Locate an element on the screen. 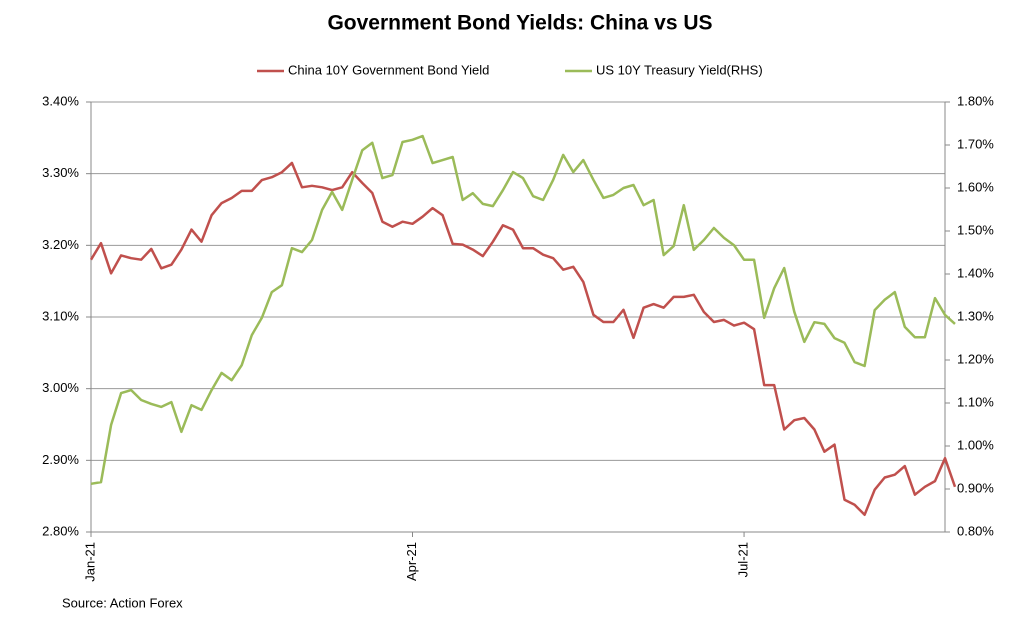 Image resolution: width=1026 pixels, height=620 pixels. source-note: Source: Action Forex is located at coordinates (122, 602).